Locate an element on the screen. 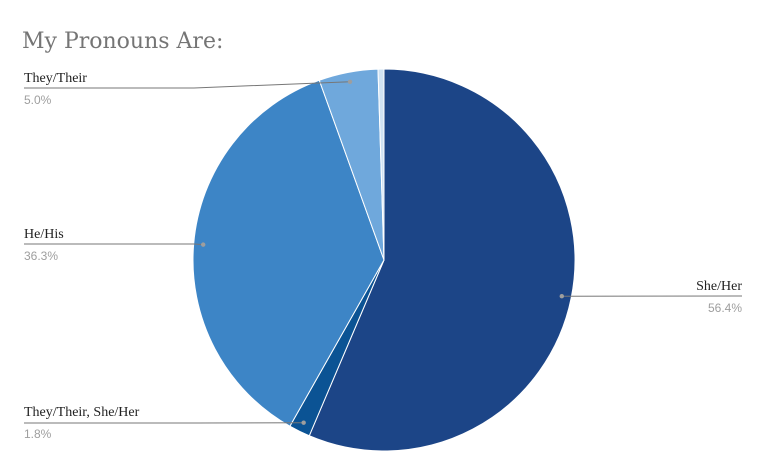 The width and height of the screenshot is (768, 475). slice-percent: 1.8% is located at coordinates (38, 434).